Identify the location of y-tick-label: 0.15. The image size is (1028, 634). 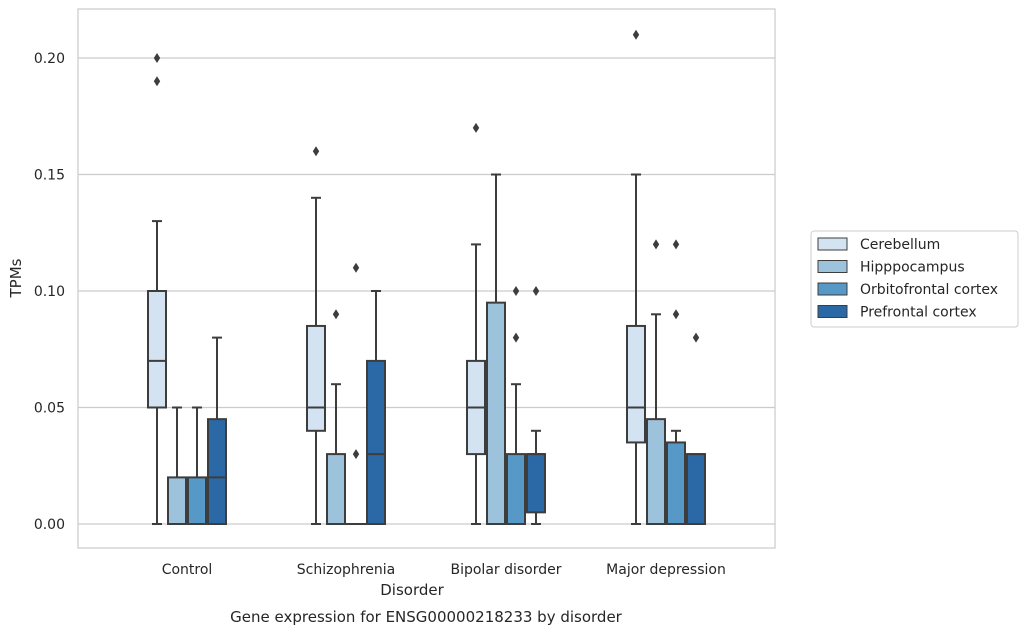
(49, 176).